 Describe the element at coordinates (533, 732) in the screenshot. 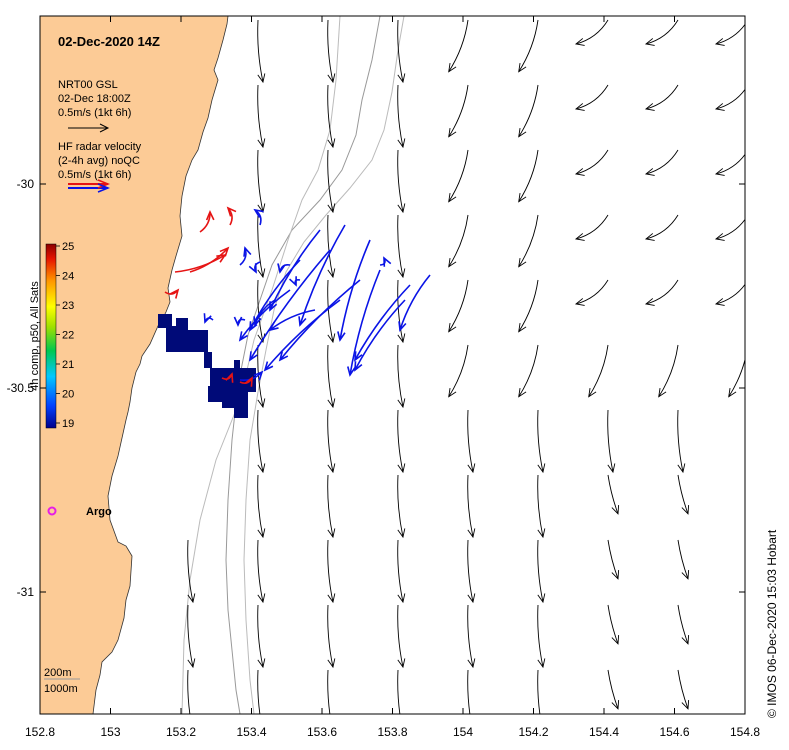

I see `x-tick-label: 154.2` at that location.